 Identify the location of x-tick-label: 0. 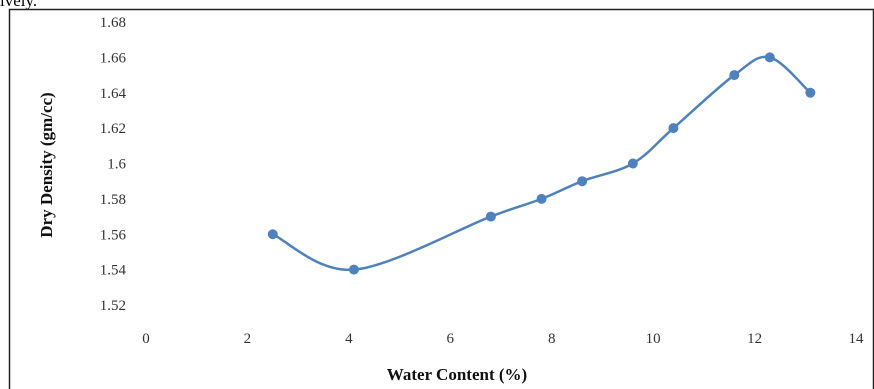
(146, 339).